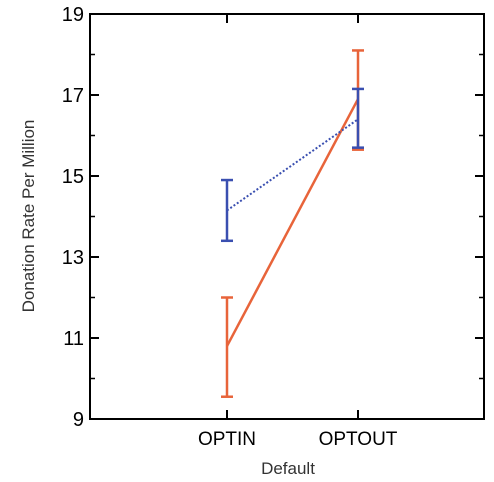 Image resolution: width=494 pixels, height=482 pixels. I want to click on x-tick-label: OPTIN, so click(227, 439).